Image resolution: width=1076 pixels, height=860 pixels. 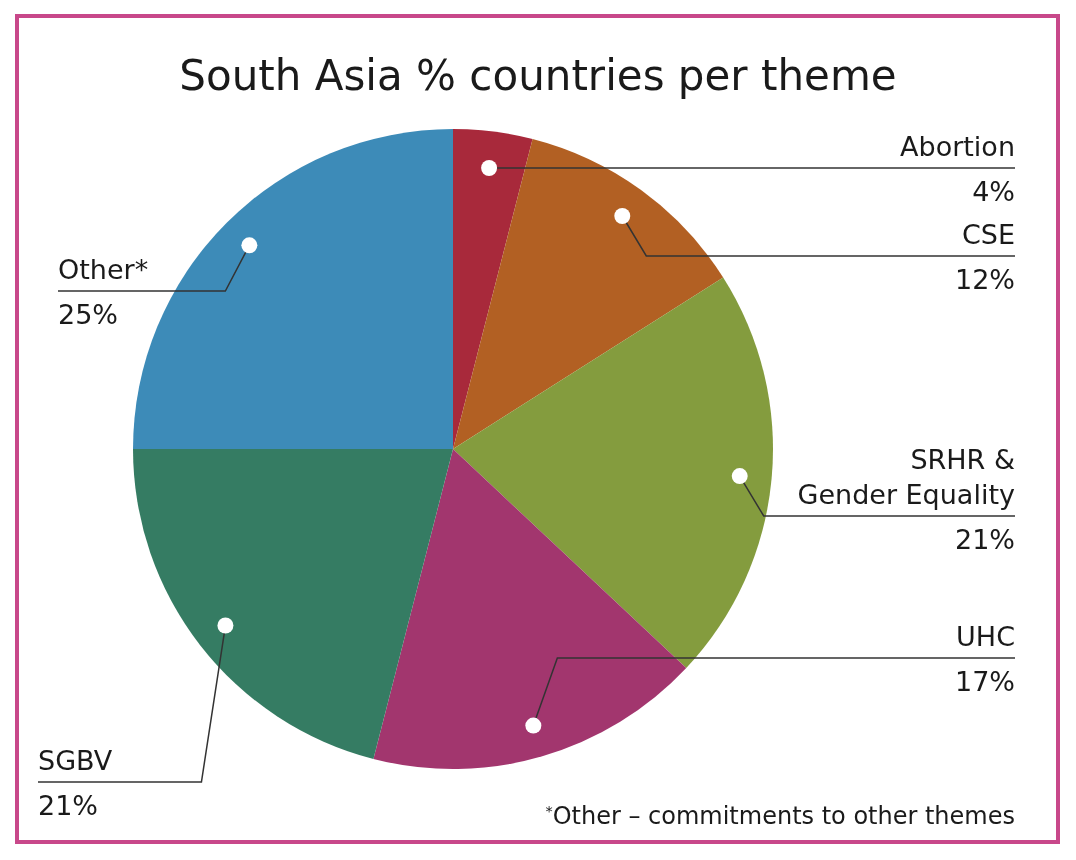 I want to click on slice-label: SRHR & Gender Equality, so click(x=906, y=477).